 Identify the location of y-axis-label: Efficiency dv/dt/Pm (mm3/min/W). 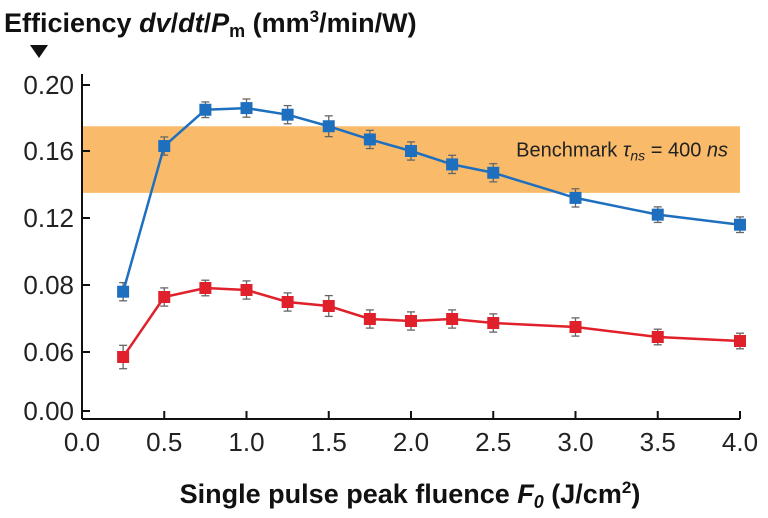
(210, 24).